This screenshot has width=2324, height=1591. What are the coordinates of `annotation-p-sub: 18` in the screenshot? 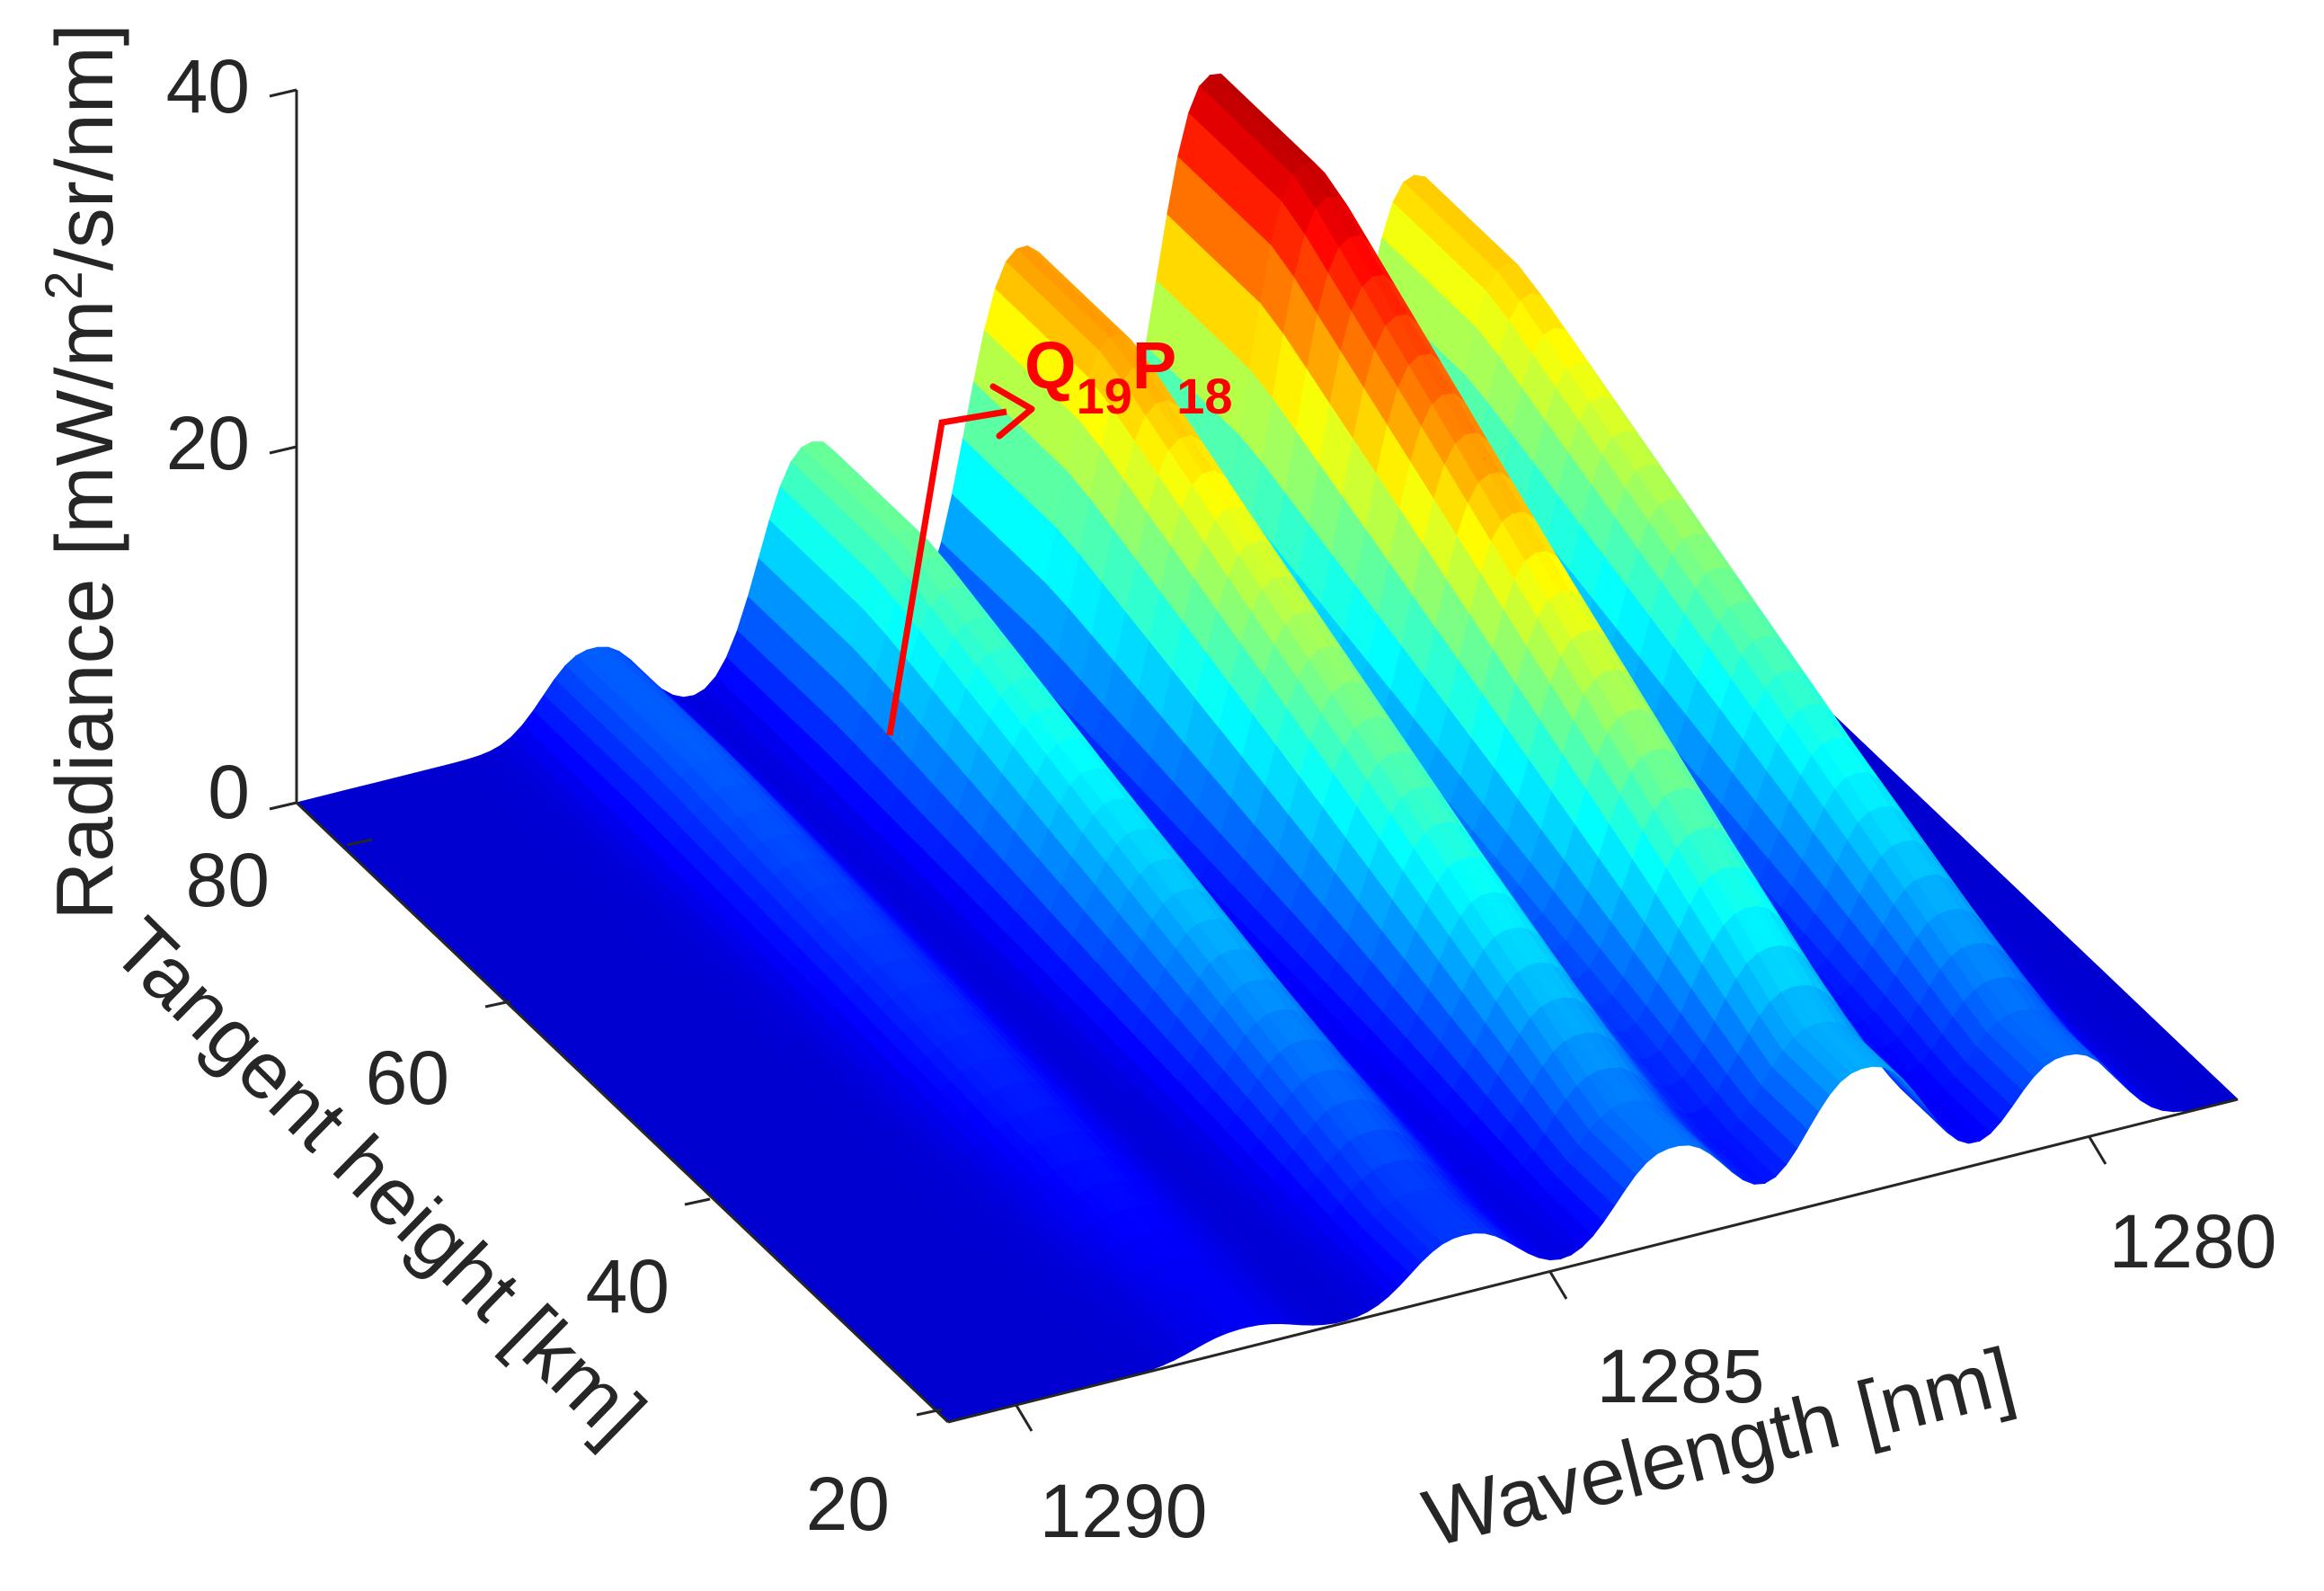 It's located at (1204, 396).